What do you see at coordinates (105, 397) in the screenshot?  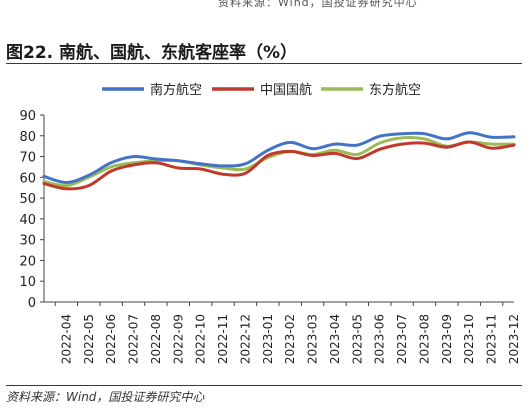 I see `source-note: 资料来源：Wind，国投证券研究中心` at bounding box center [105, 397].